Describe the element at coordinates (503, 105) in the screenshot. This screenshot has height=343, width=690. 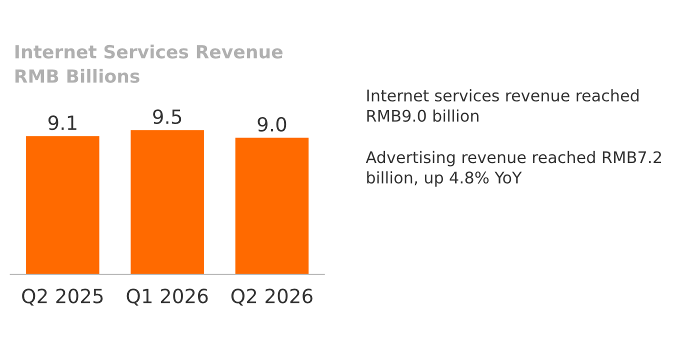
I see `text: Internet services revenue reached RMB9.0 billion` at that location.